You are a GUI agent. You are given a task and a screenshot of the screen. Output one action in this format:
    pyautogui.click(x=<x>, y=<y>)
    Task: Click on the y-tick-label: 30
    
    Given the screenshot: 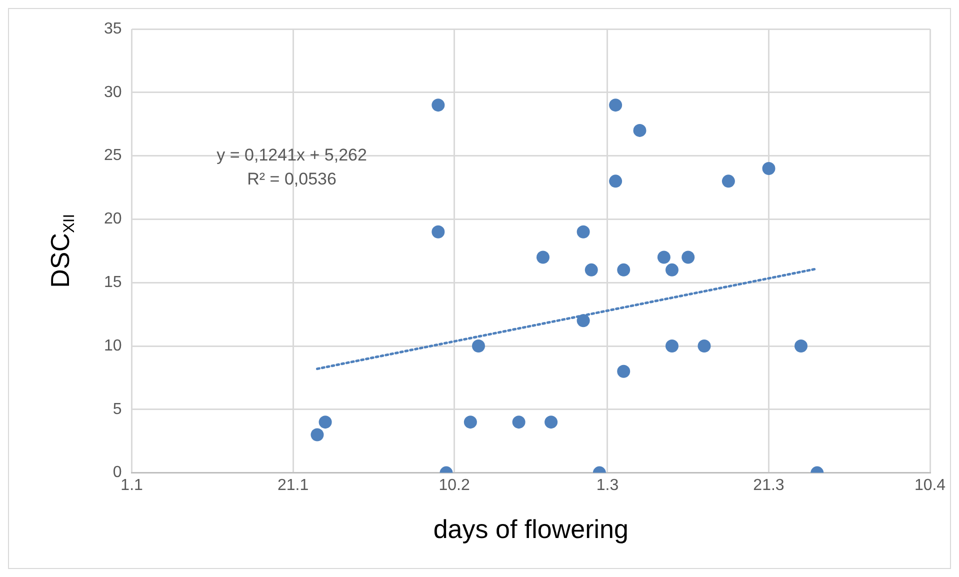 What is the action you would take?
    pyautogui.click(x=113, y=92)
    